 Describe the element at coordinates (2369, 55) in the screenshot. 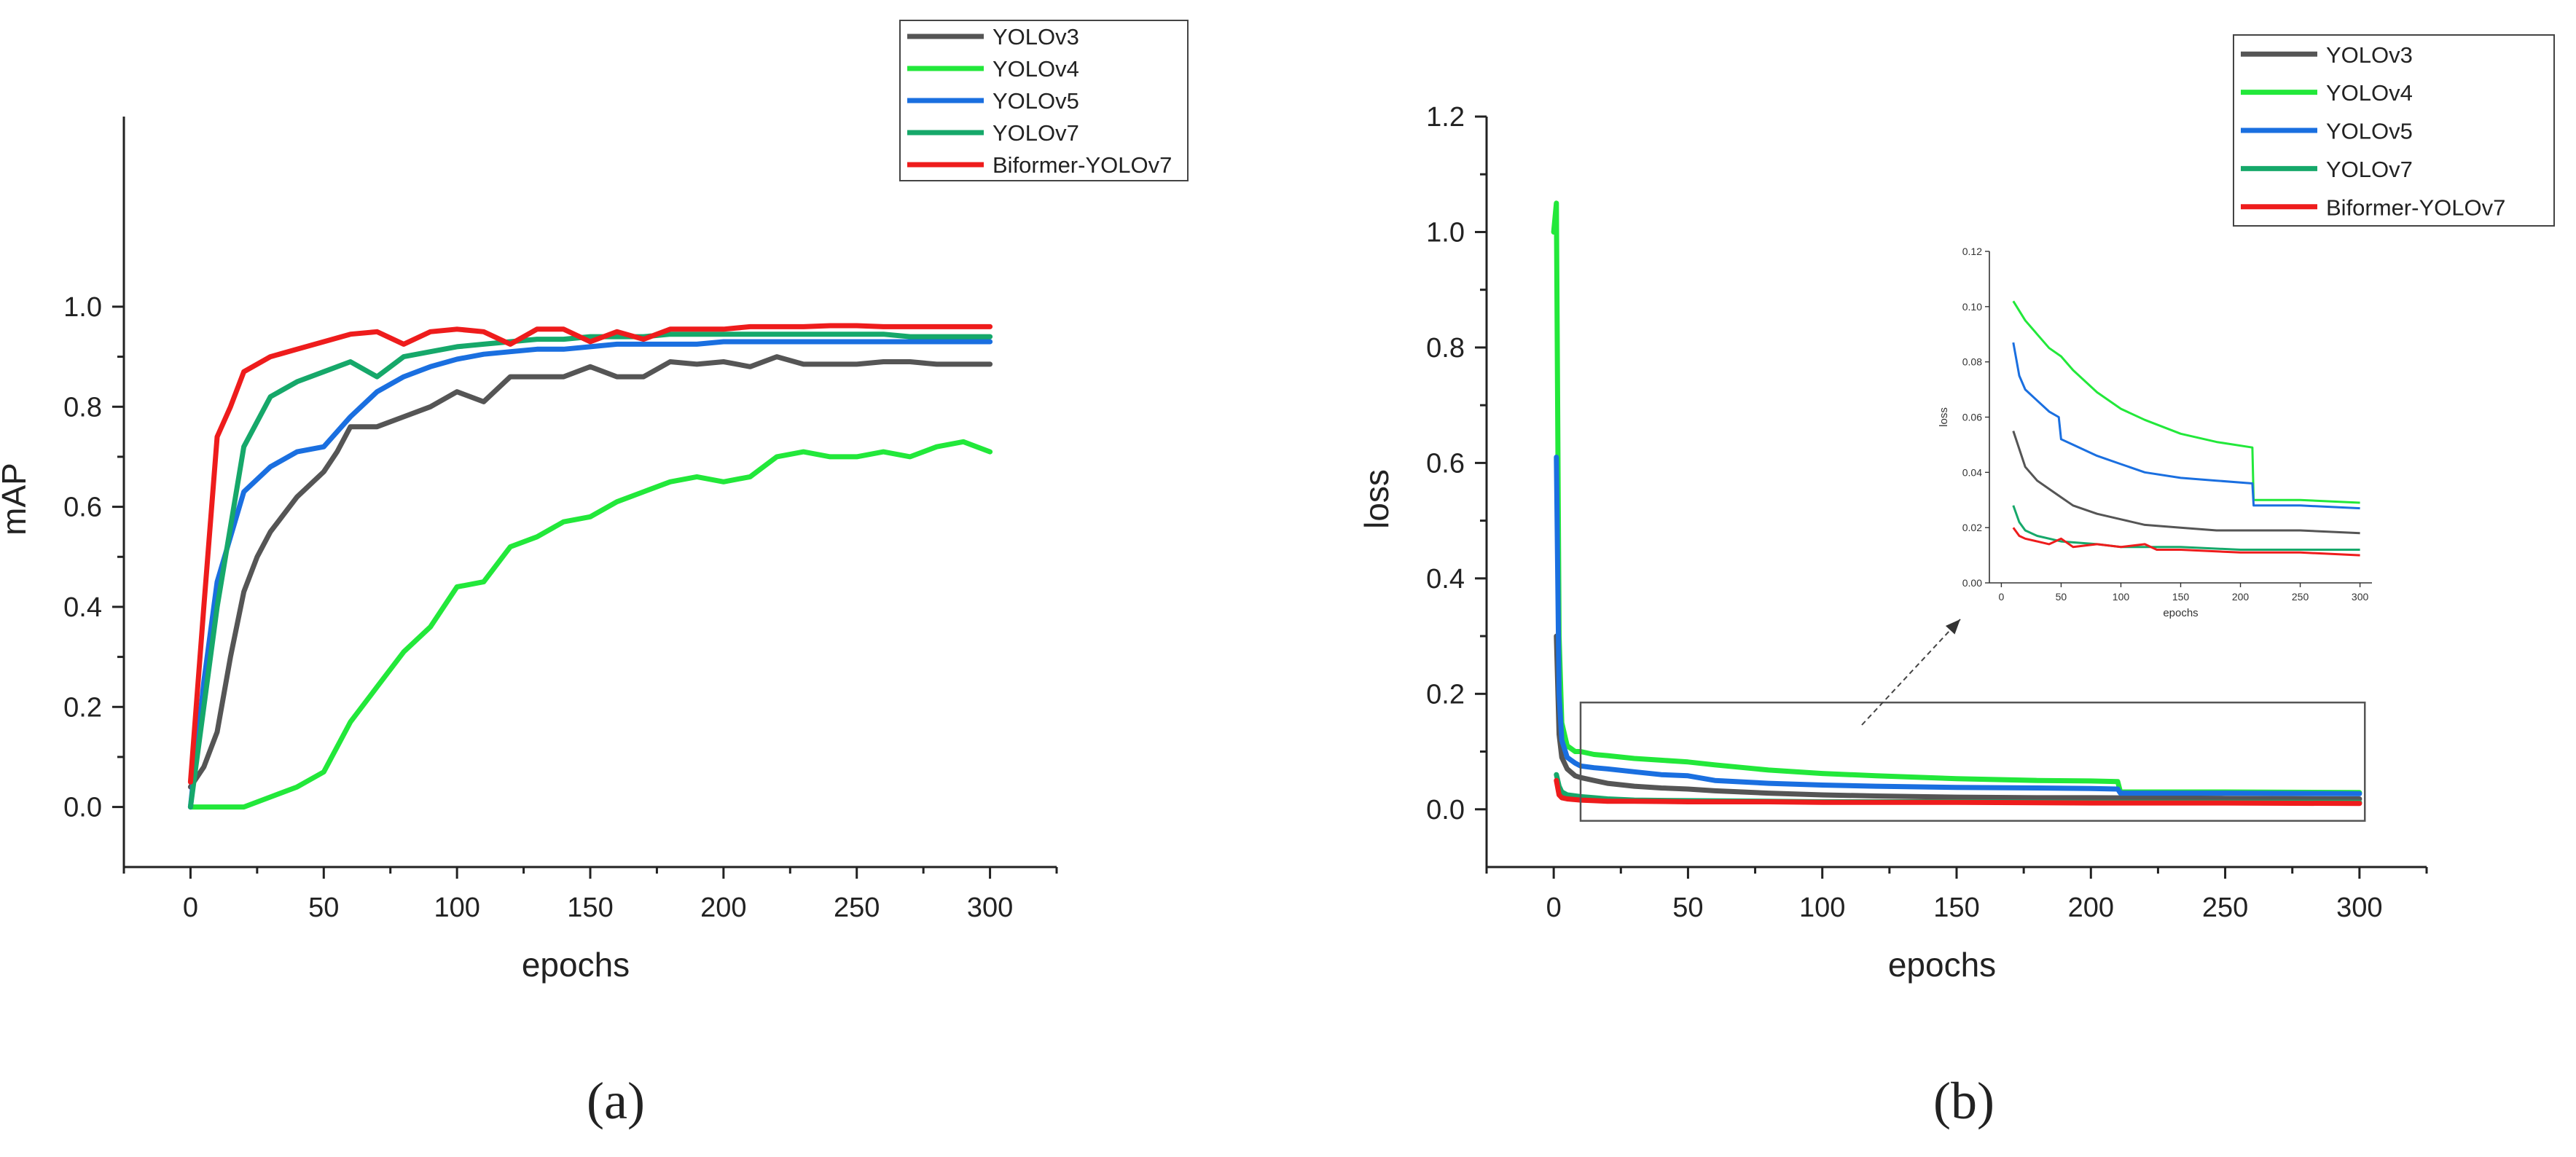

I see `legend-label-b-yolov3: YOLOv3` at that location.